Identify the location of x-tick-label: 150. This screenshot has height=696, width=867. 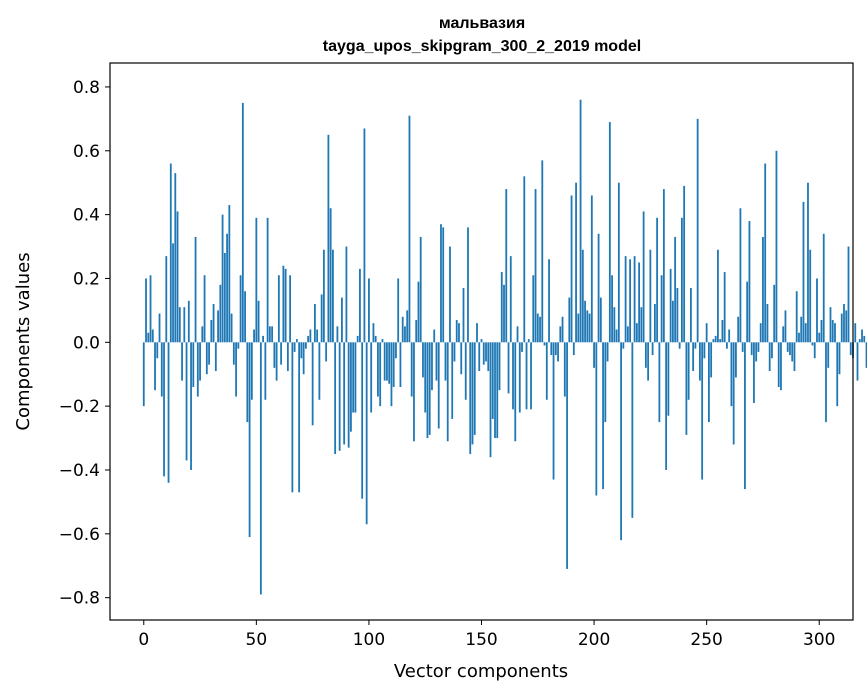
(481, 640).